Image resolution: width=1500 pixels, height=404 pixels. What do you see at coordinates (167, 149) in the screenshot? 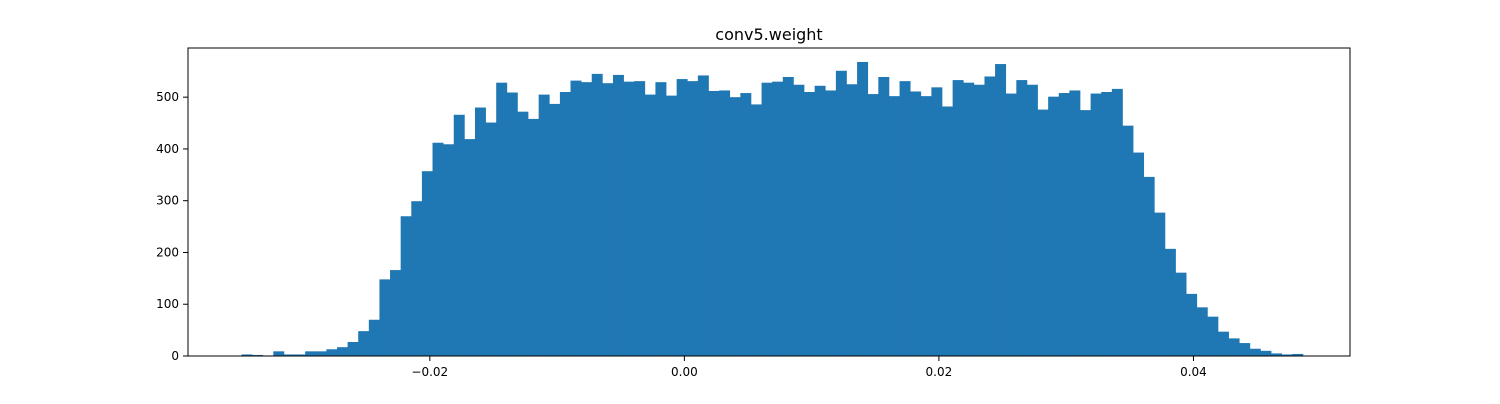
I see `y-tick-label: 400` at bounding box center [167, 149].